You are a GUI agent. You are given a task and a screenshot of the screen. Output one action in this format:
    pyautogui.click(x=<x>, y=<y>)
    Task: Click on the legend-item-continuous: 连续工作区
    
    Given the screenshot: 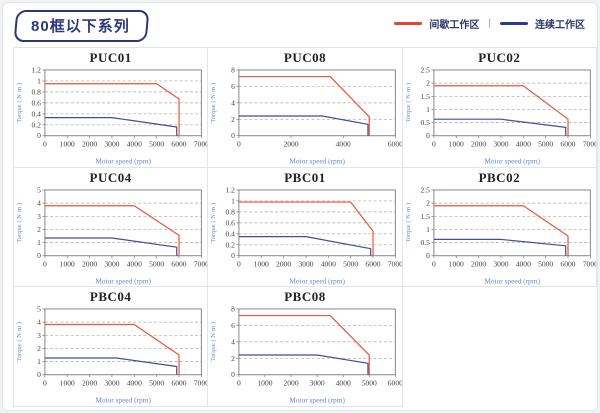 What is the action you would take?
    pyautogui.click(x=542, y=23)
    